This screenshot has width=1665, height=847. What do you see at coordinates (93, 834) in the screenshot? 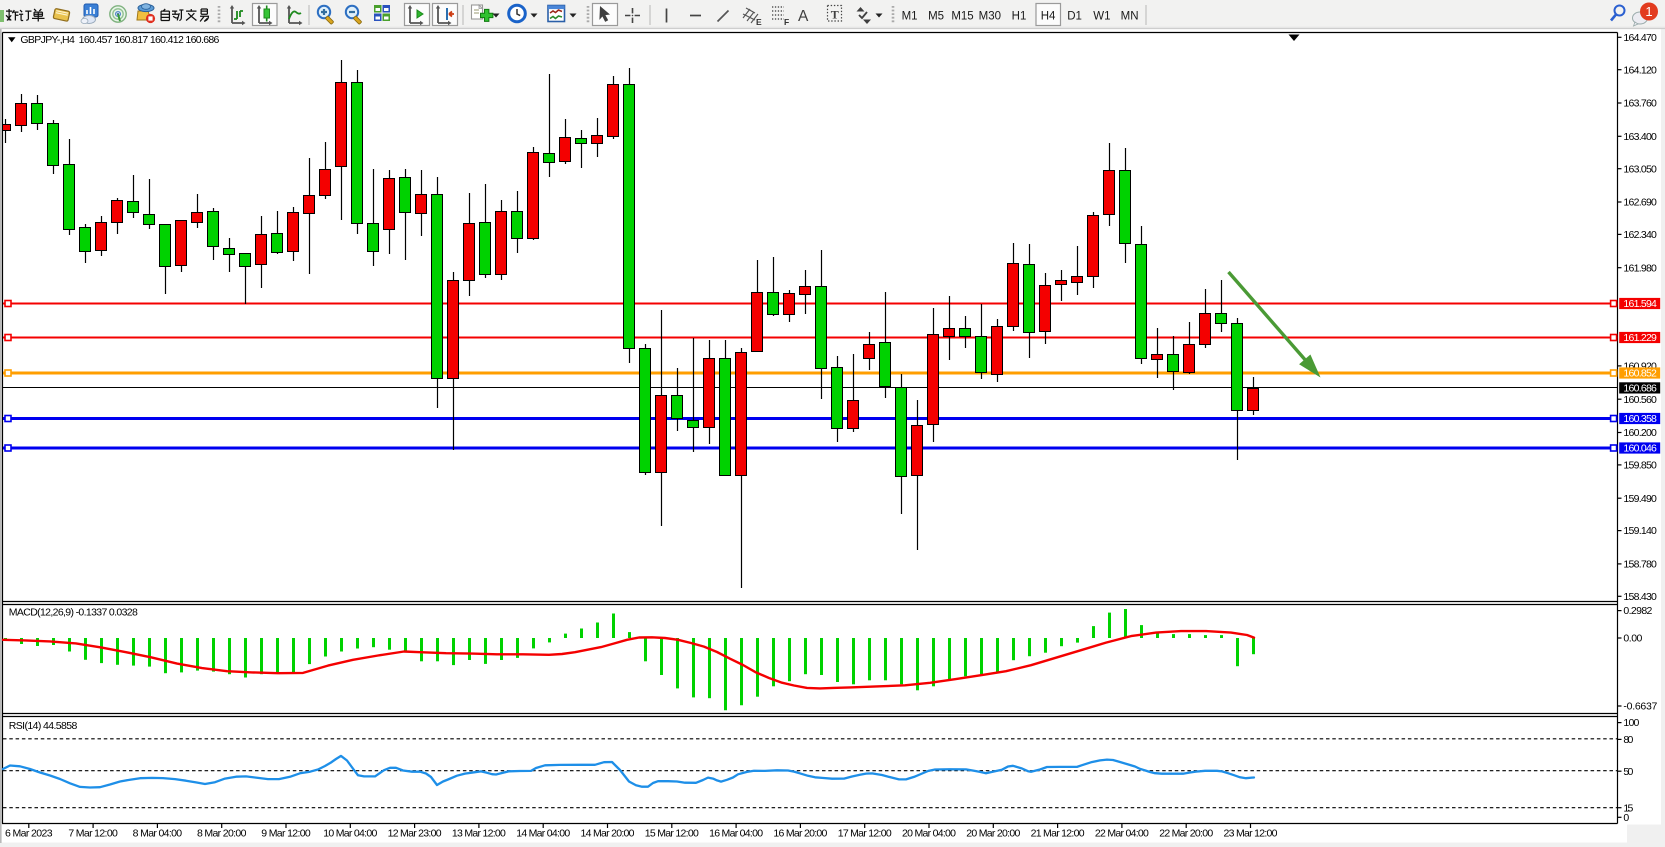
I see `svg-text: 7 Mar 12:00` at bounding box center [93, 834].